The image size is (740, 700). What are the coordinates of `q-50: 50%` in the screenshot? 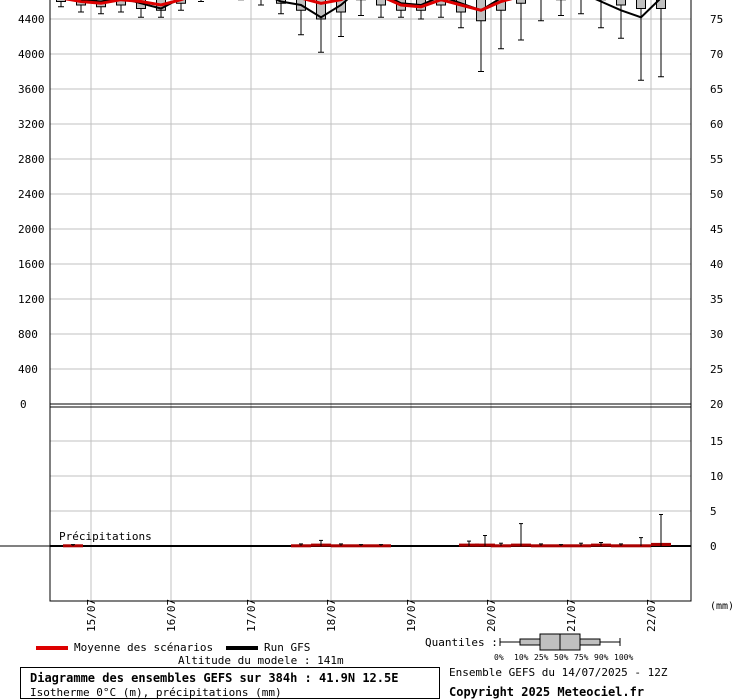 It's located at (561, 657).